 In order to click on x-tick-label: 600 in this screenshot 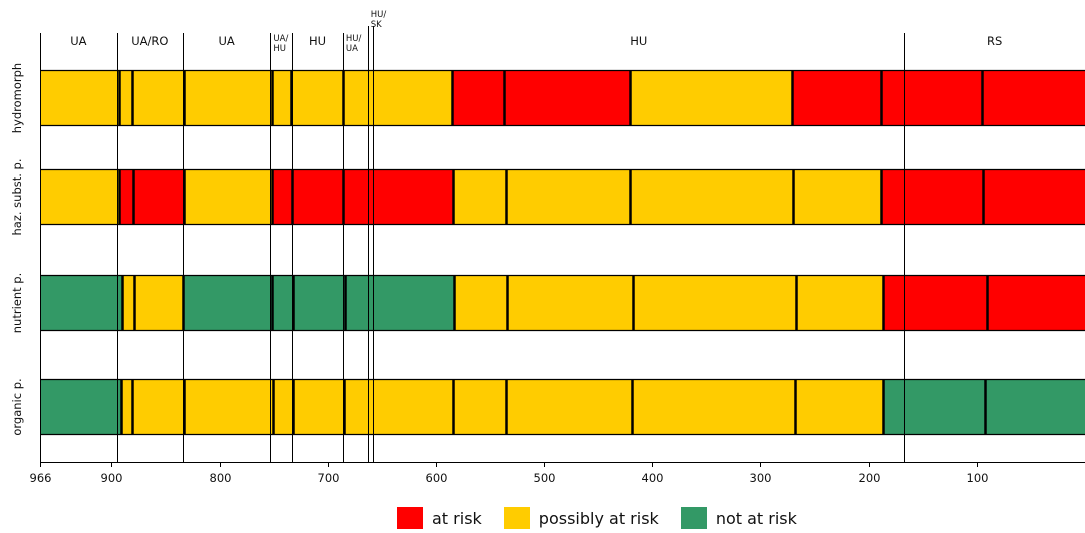, I will do `click(437, 478)`.